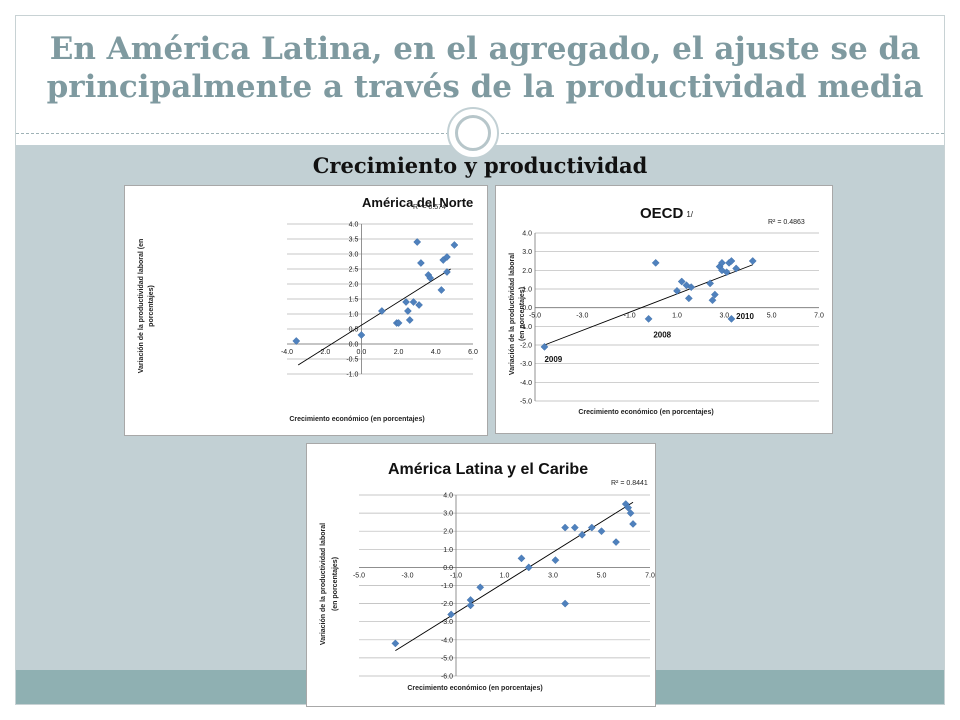 This screenshot has height=720, width=960. What do you see at coordinates (724, 316) in the screenshot?
I see `x-tick-label: 3.0` at bounding box center [724, 316].